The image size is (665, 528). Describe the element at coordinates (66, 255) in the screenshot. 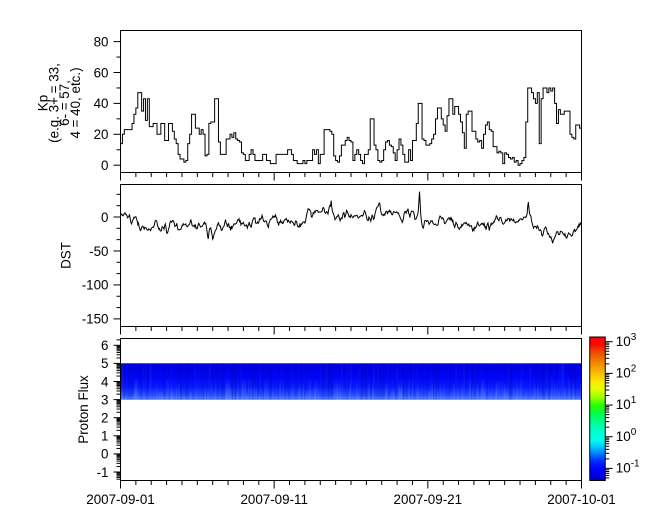

I see `svg-text: DST` at that location.